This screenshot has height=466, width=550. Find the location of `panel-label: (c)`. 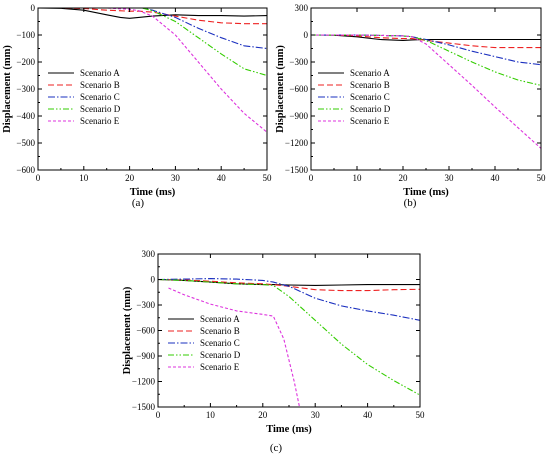

panel-label: (c) is located at coordinates (276, 448).